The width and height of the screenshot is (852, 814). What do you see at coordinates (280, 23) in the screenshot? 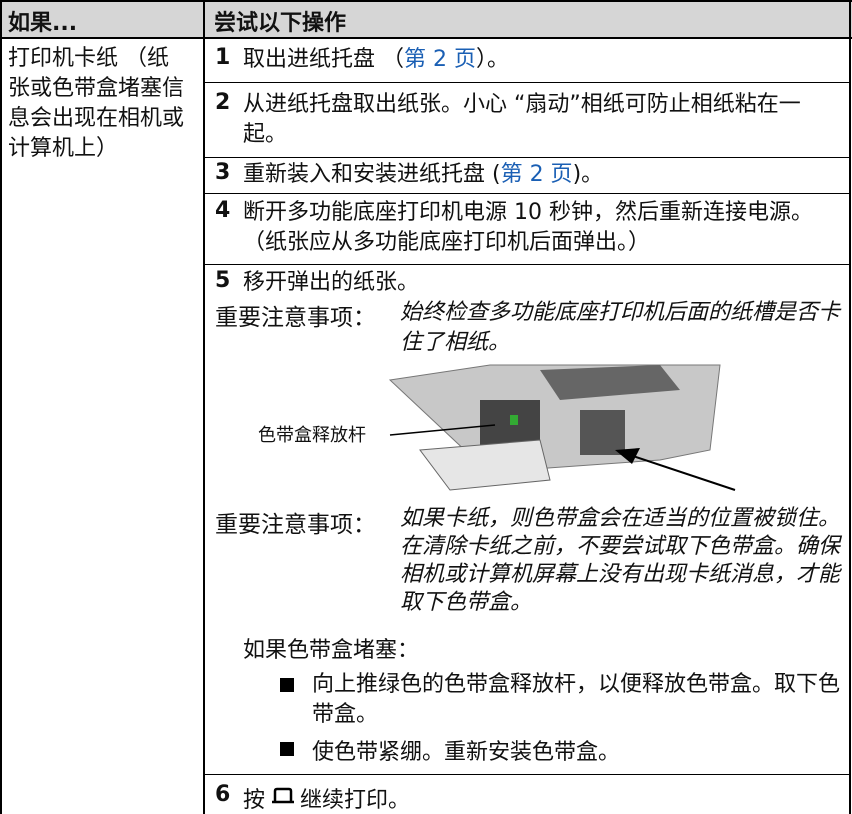
I see `header-cell: 尝试以下操作` at bounding box center [280, 23].